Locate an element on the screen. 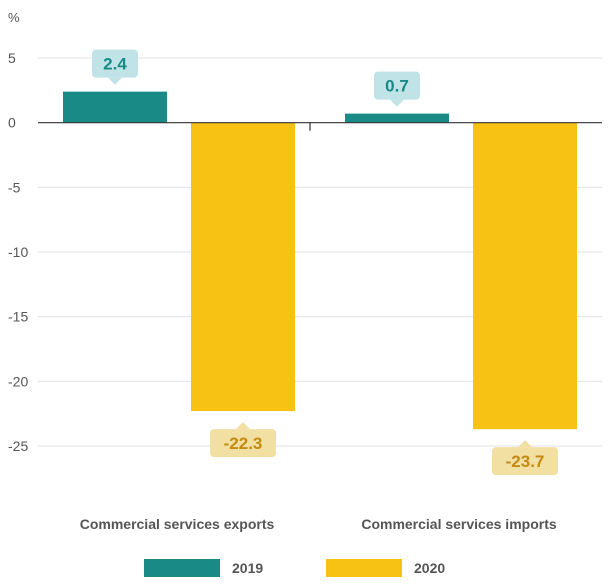 Image resolution: width=608 pixels, height=585 pixels. legend-label: 2019 is located at coordinates (247, 568).